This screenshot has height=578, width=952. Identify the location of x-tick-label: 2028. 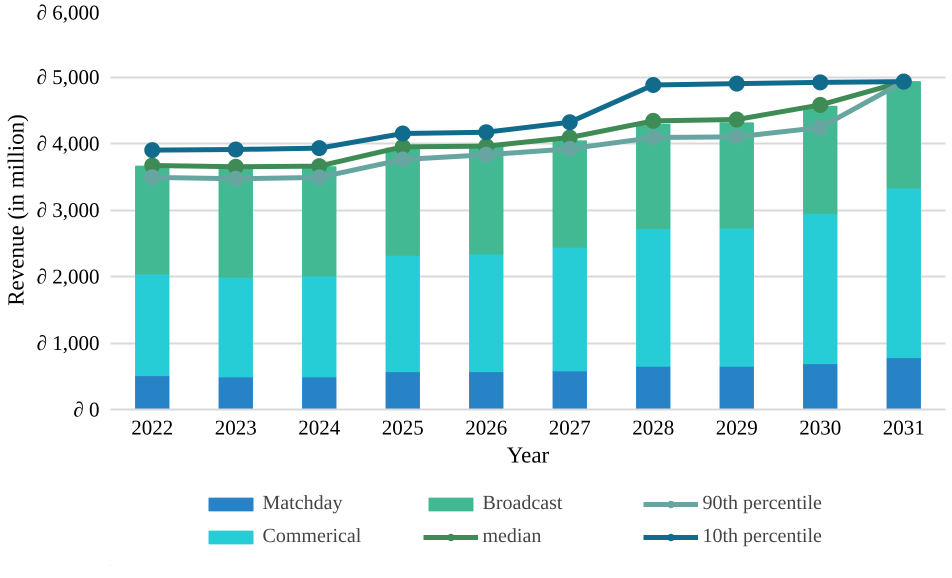
(653, 428).